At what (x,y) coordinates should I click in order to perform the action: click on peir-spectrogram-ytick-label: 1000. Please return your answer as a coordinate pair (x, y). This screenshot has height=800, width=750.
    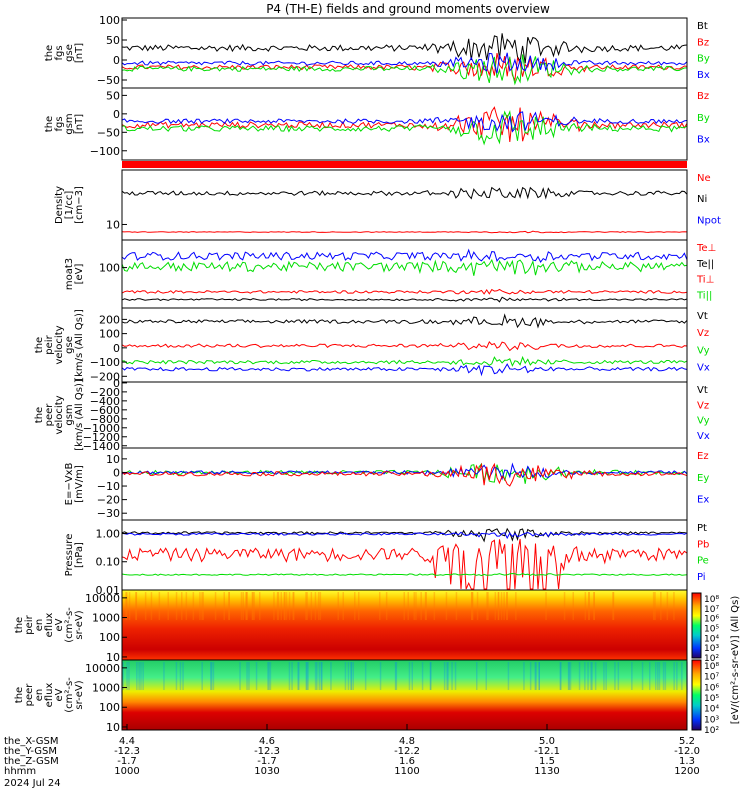
    Looking at the image, I should click on (106, 618).